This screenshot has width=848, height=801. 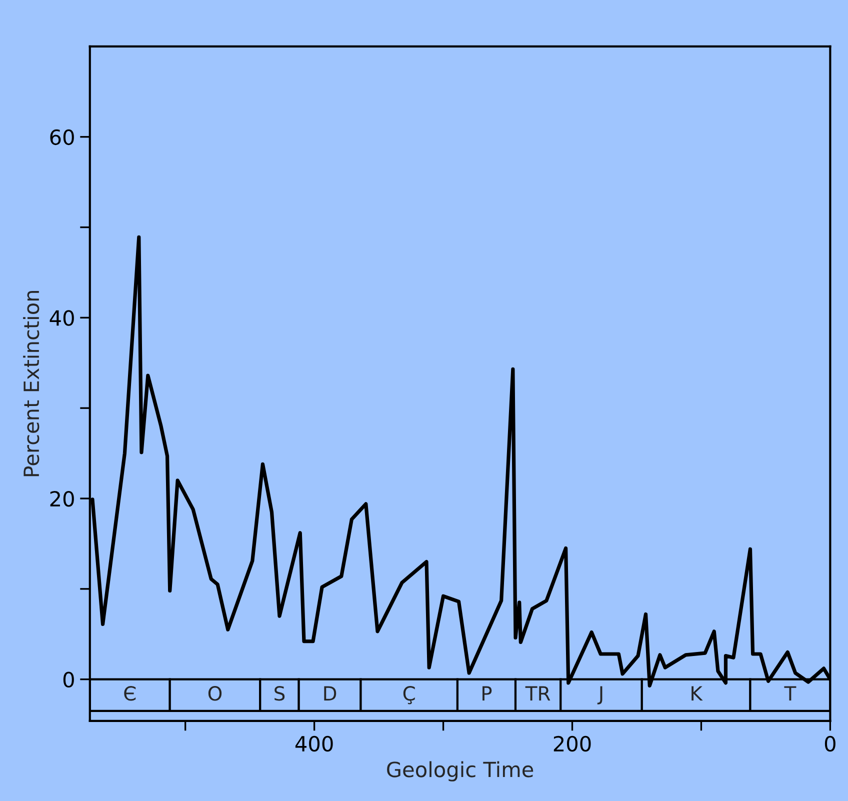 I want to click on y-tick-label: 0, so click(x=68, y=680).